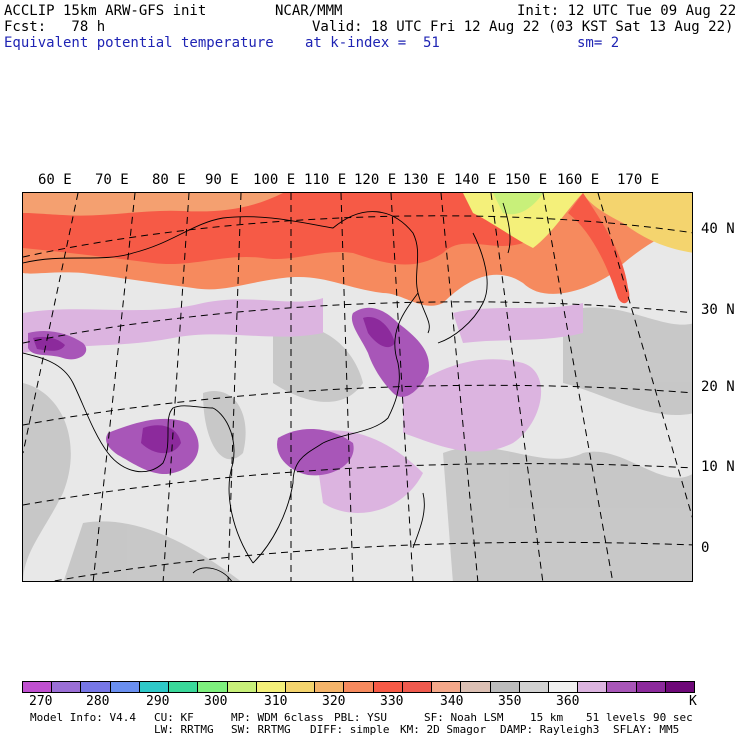  I want to click on footer-surface-layer: SFLAY: MM5, so click(646, 729).